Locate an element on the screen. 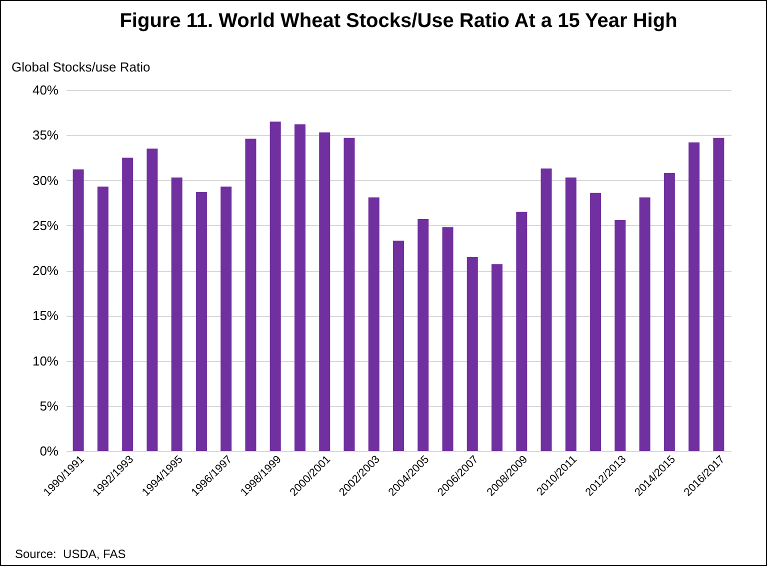 The height and width of the screenshot is (566, 767). y-tick-label: 5% is located at coordinates (49, 406).